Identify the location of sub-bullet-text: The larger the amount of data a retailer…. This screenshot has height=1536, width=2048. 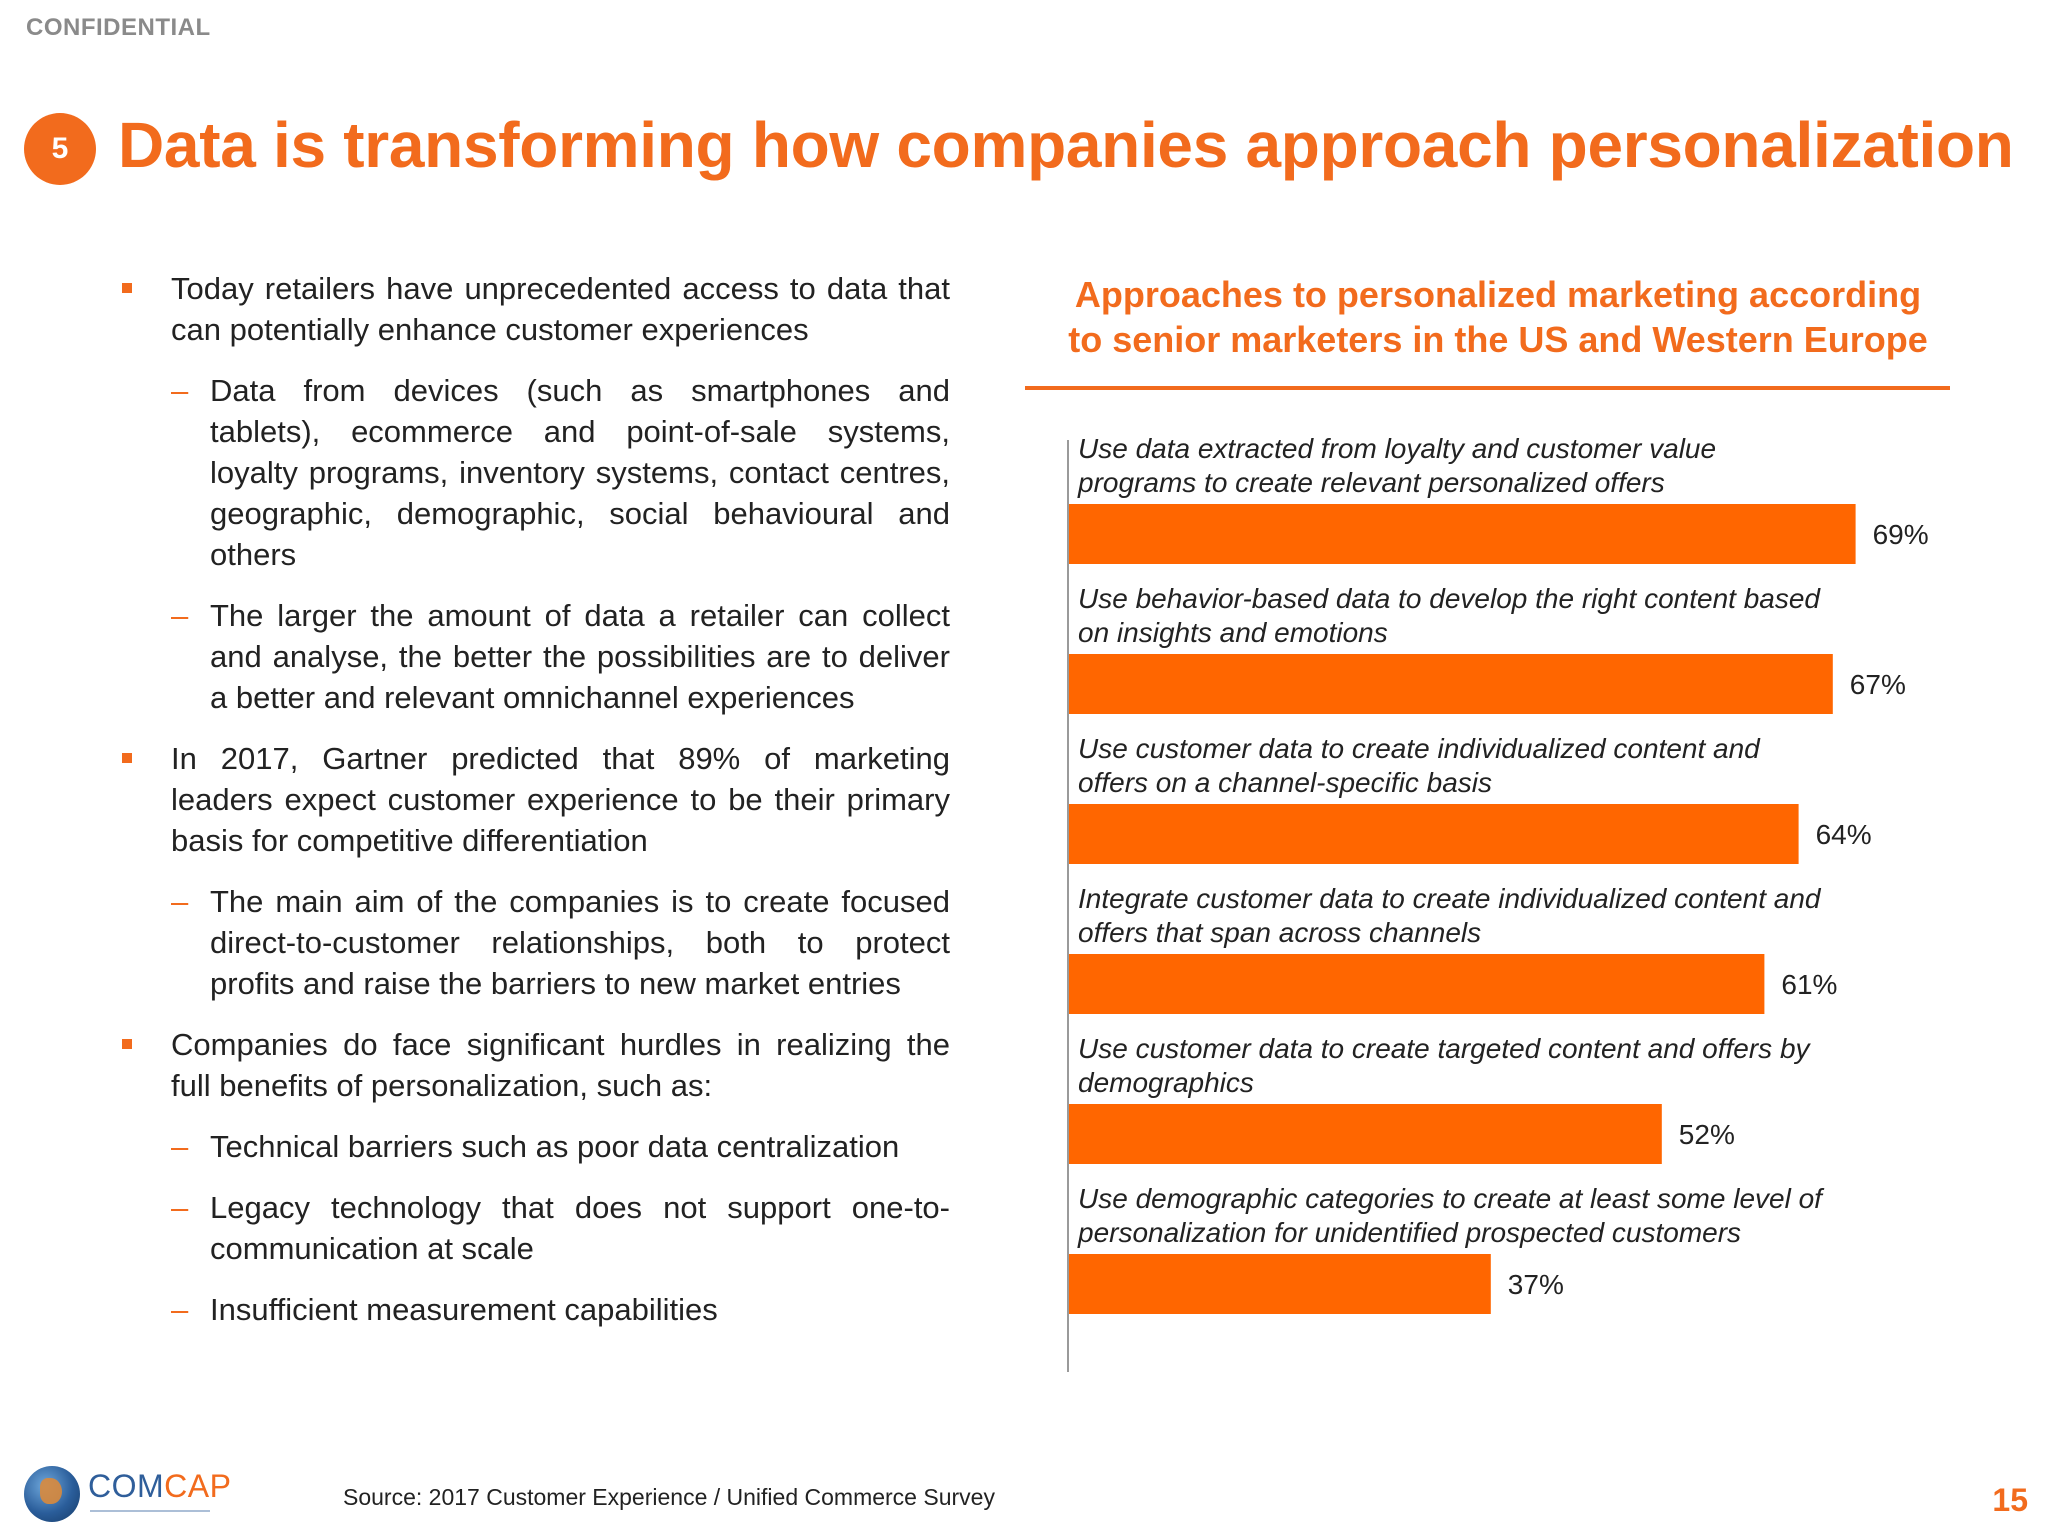
(580, 656).